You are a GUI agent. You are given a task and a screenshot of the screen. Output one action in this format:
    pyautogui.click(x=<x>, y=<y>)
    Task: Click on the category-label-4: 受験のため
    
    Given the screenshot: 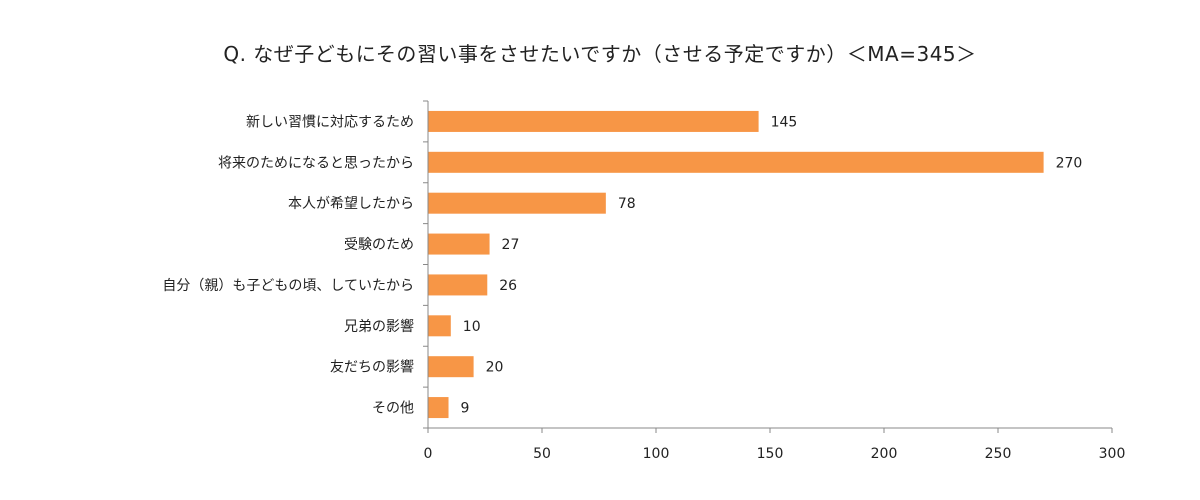 What is the action you would take?
    pyautogui.click(x=379, y=245)
    